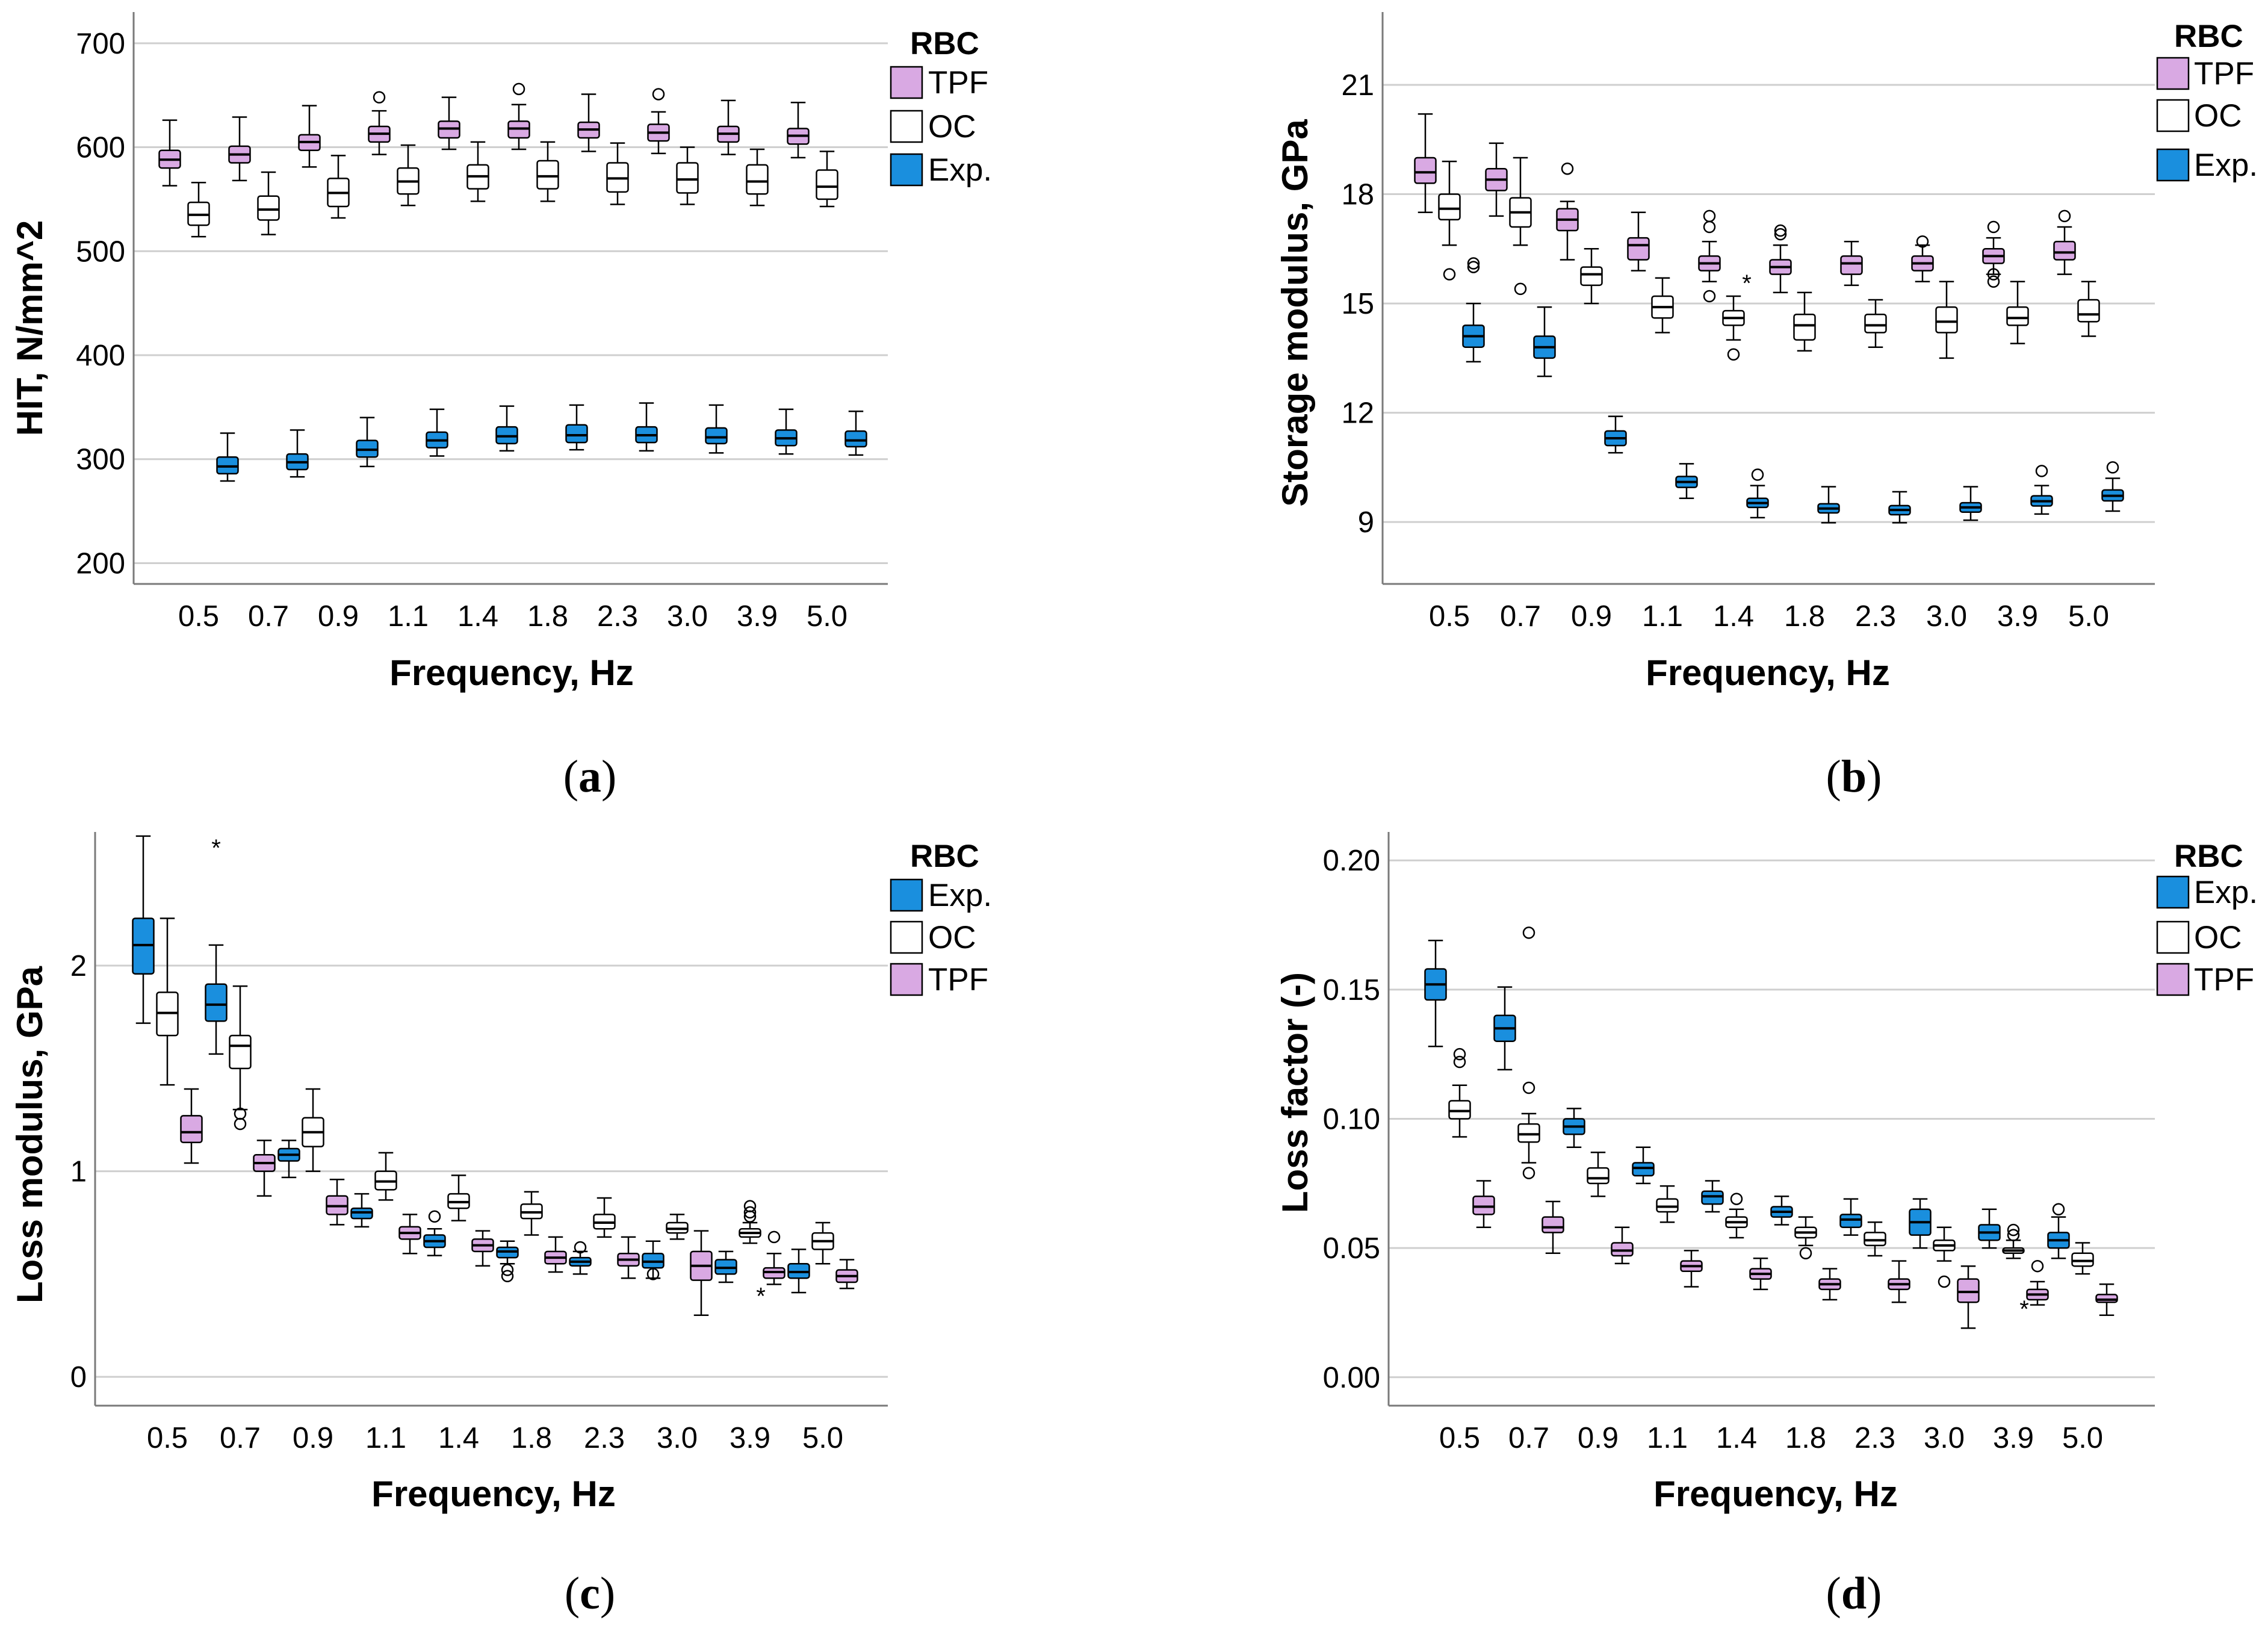  Describe the element at coordinates (1768, 673) in the screenshot. I see `x-axis-label: Frequency, Hz` at that location.